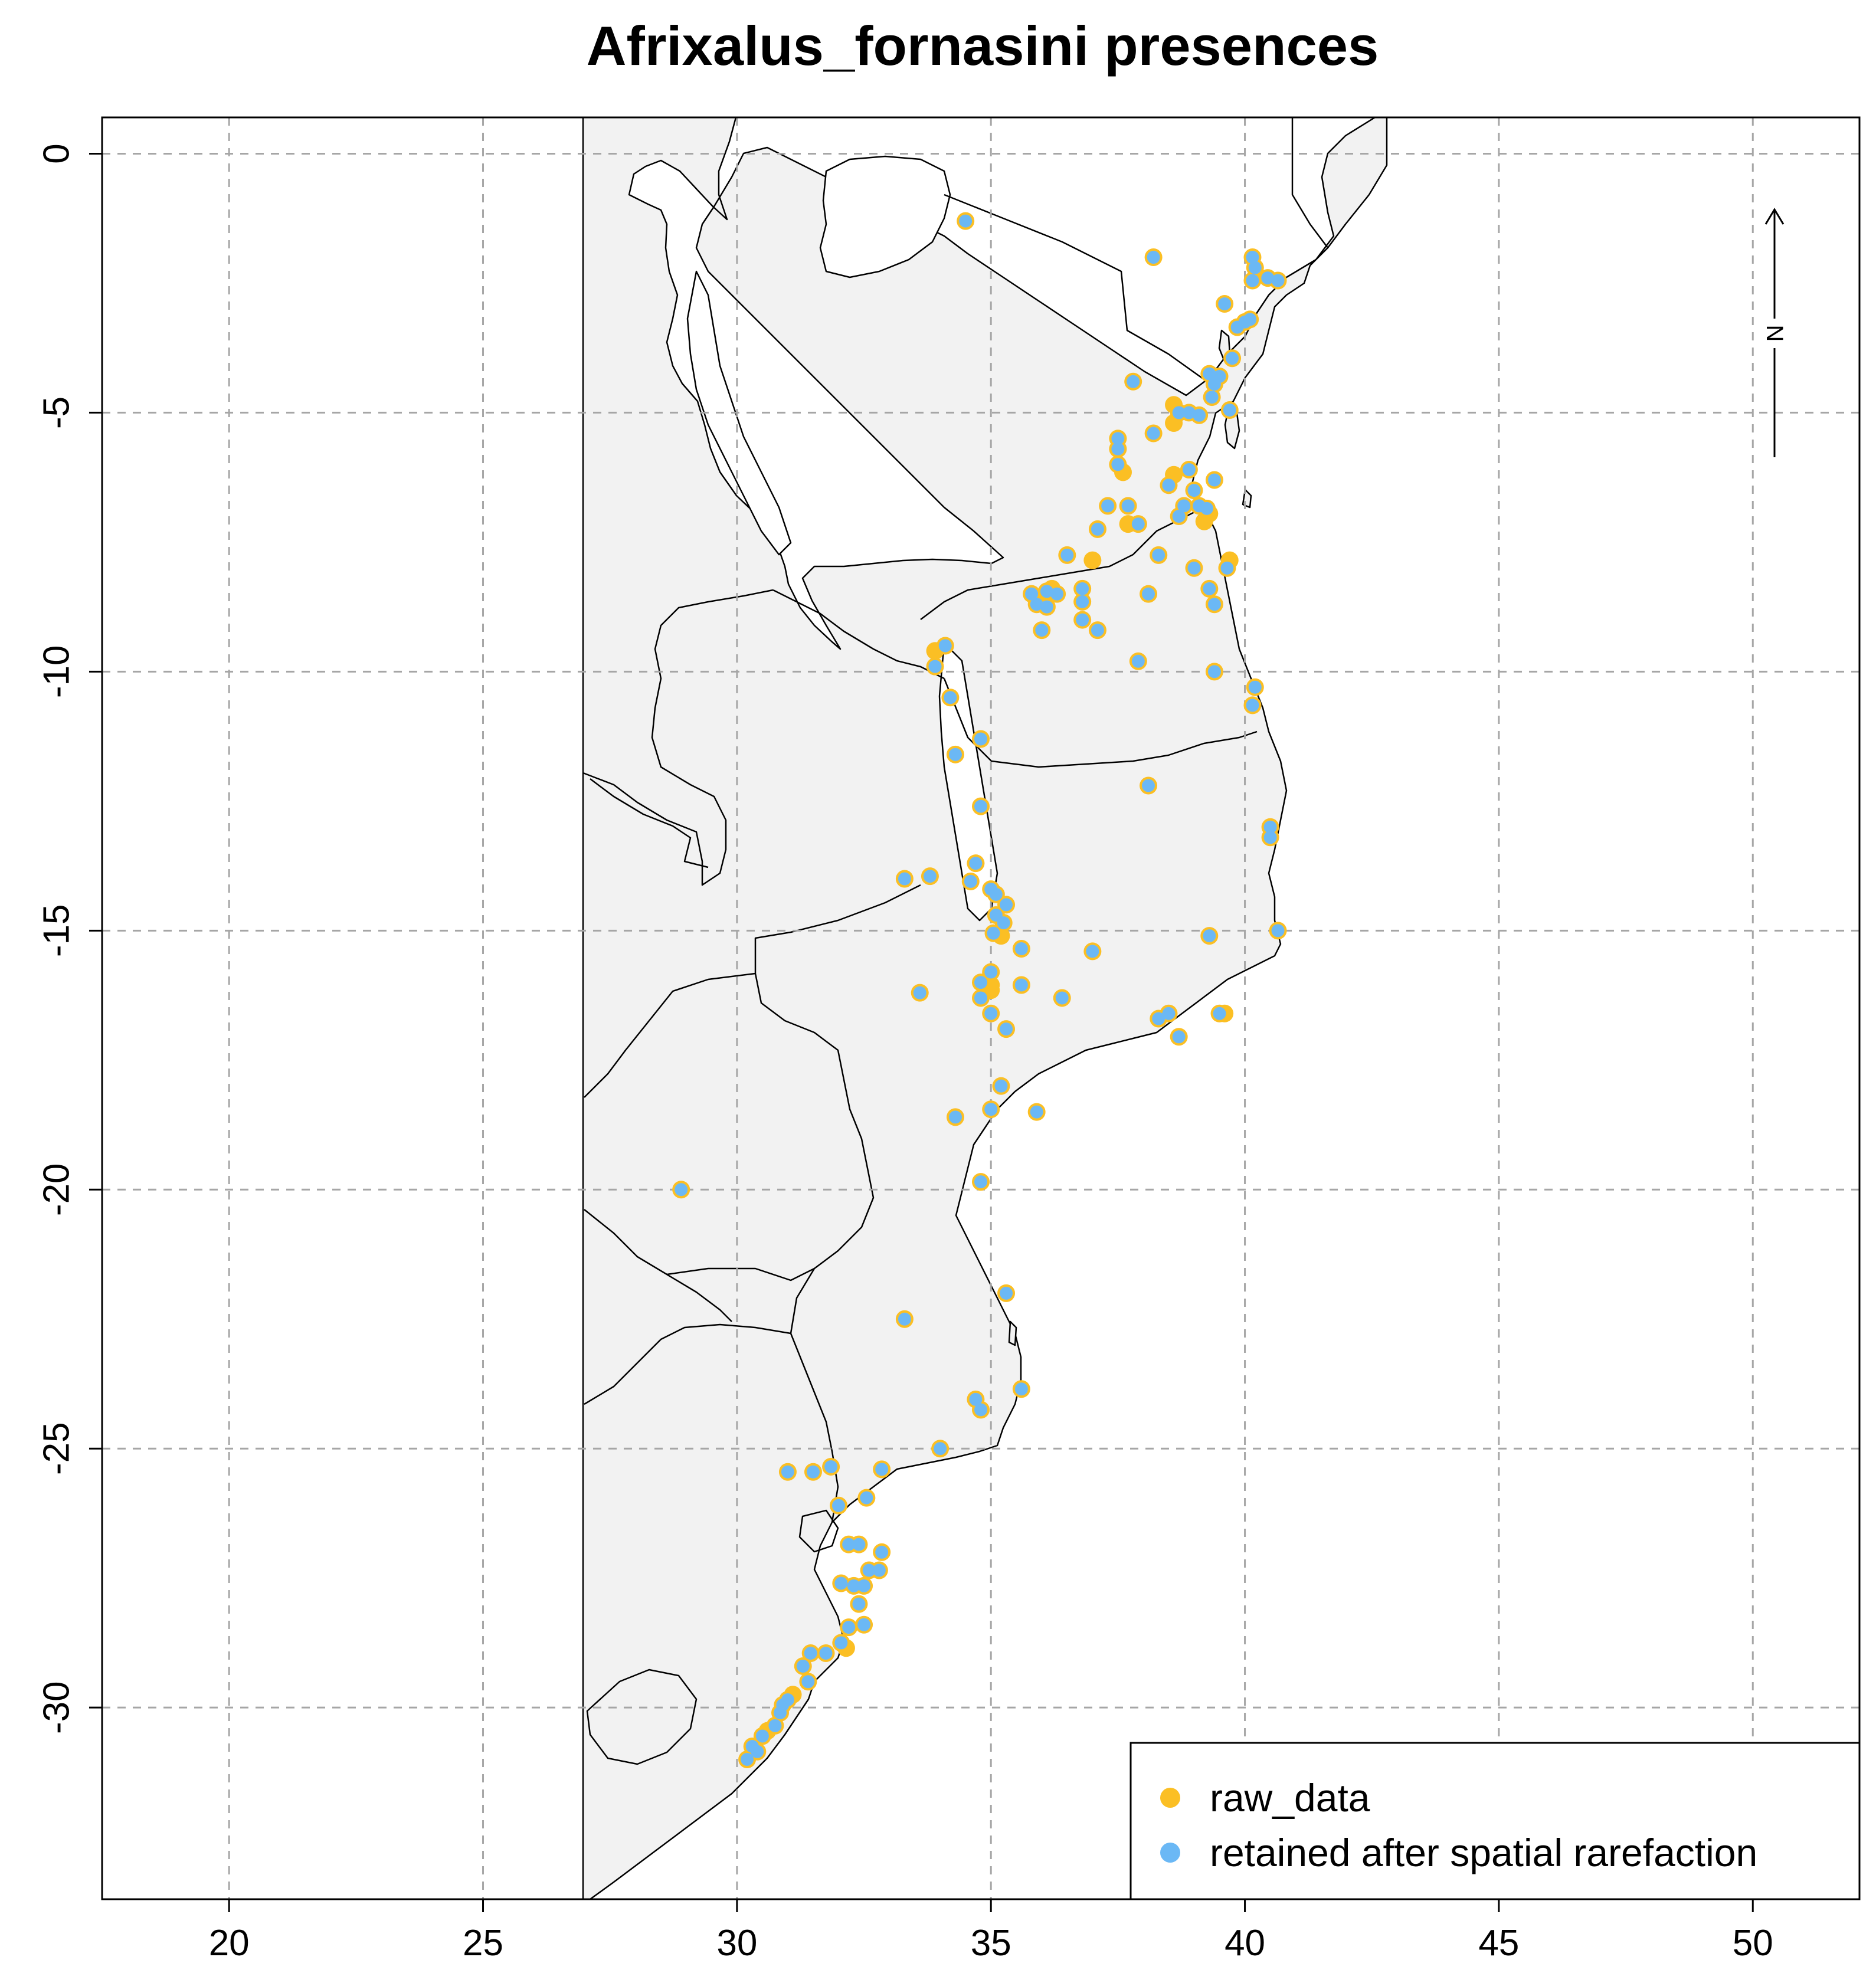  I want to click on legend-label-raw-data: raw_data, so click(1290, 1798).